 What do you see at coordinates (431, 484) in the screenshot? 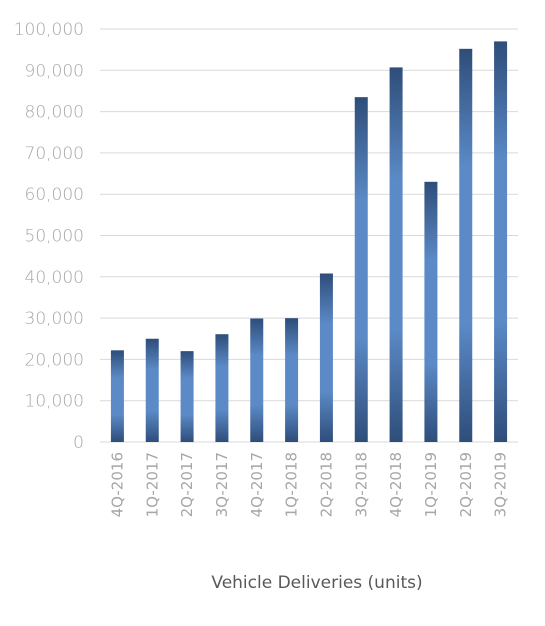
I see `x-tick-label: 1Q-2019` at bounding box center [431, 484].